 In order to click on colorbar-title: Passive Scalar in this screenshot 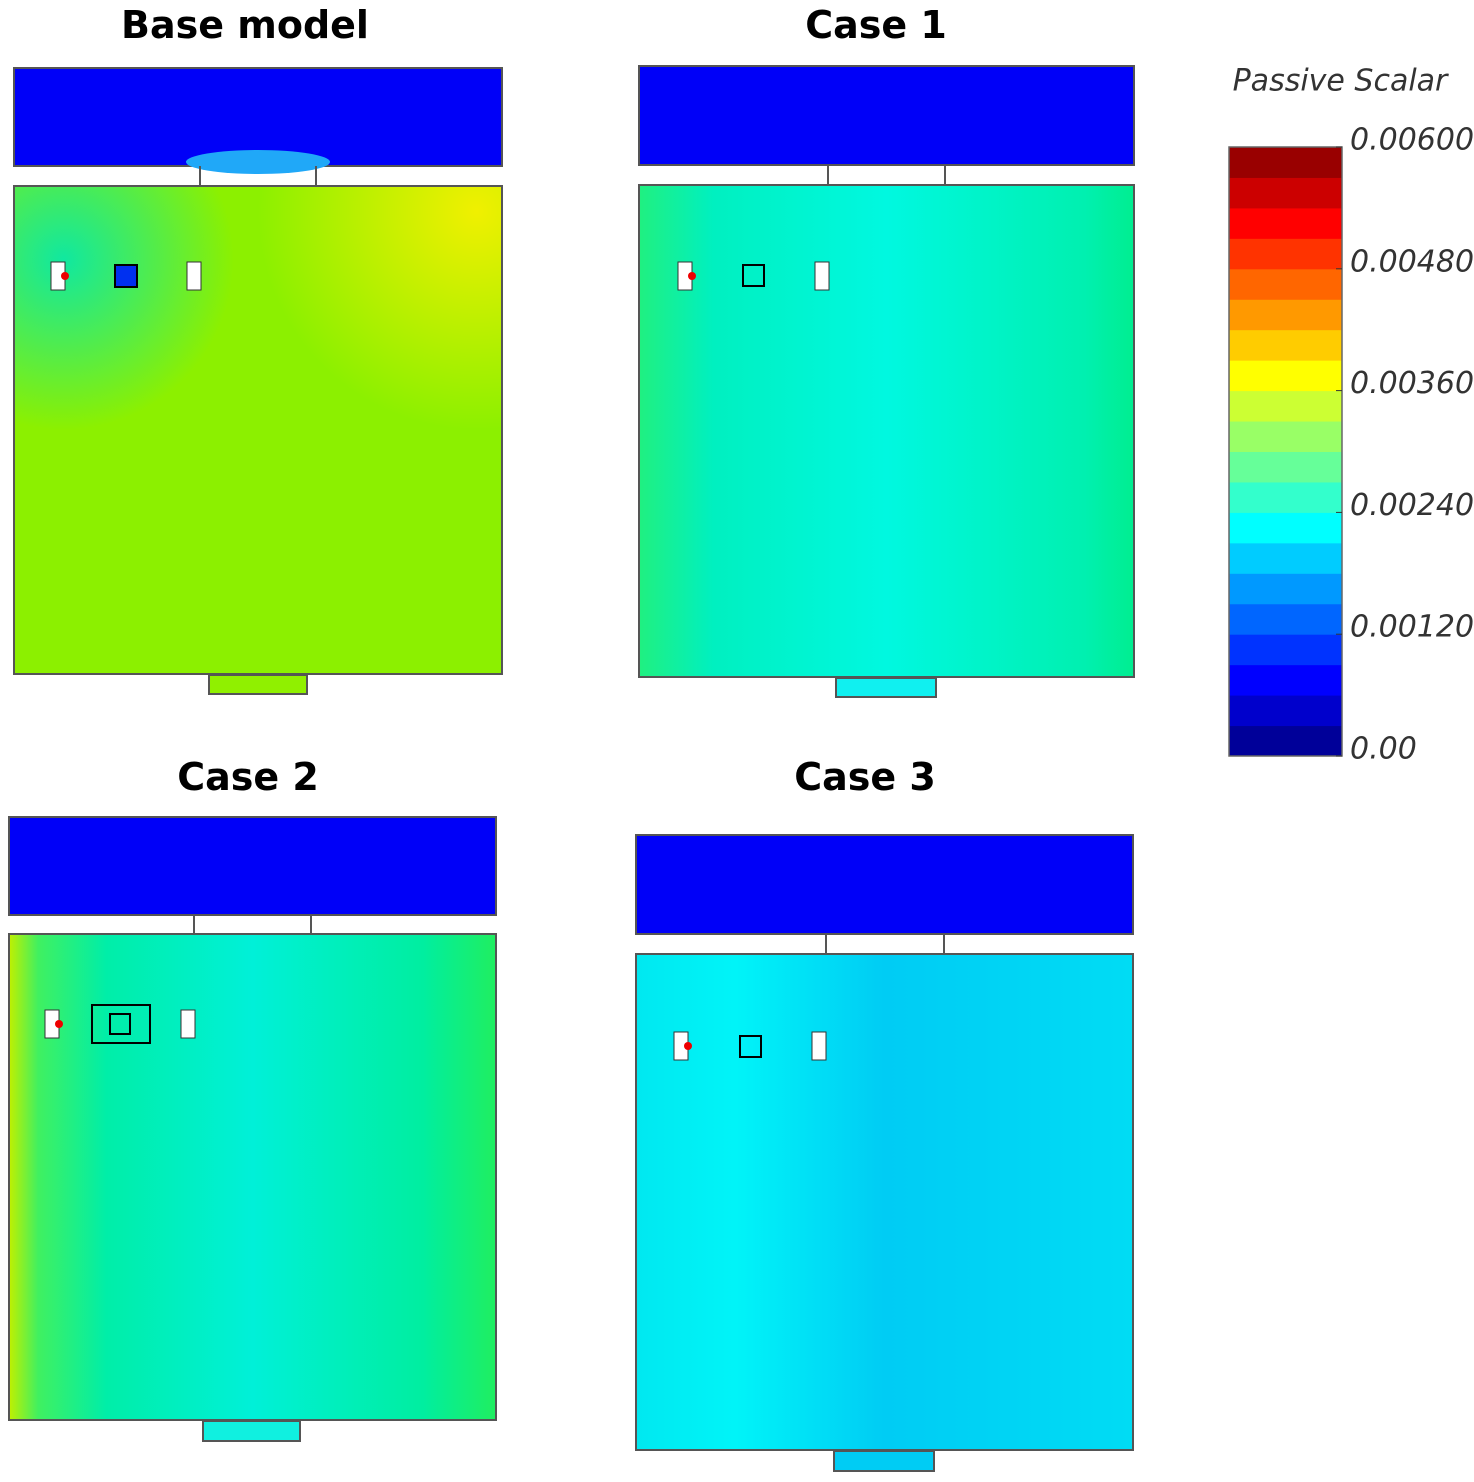, I will do `click(1341, 81)`.